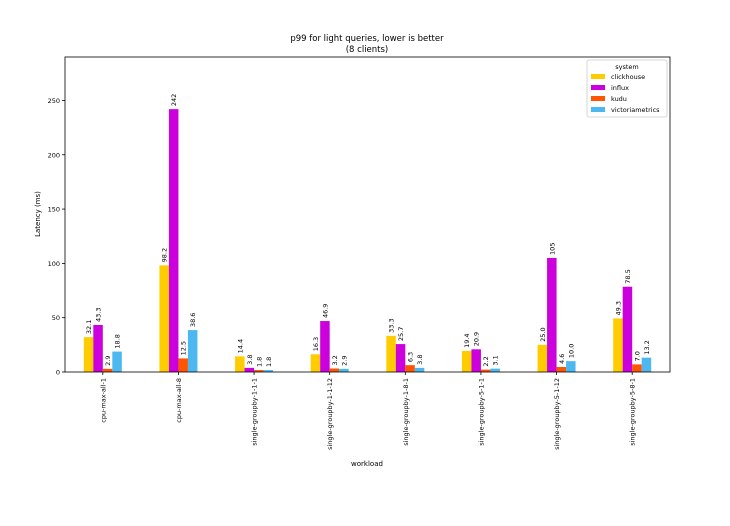 This screenshot has height=526, width=730. What do you see at coordinates (477, 339) in the screenshot?
I see `data-label: 20.9` at bounding box center [477, 339].